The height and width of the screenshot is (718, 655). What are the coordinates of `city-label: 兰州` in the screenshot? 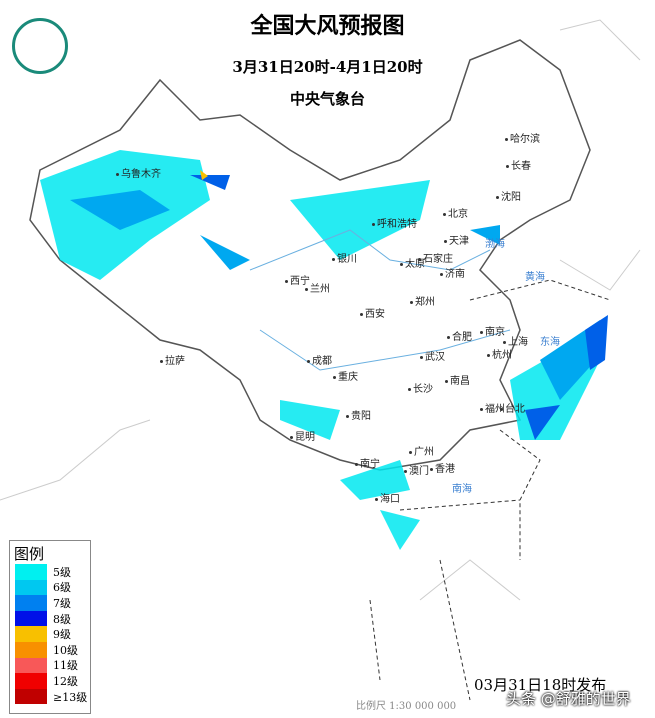 It's located at (317, 287).